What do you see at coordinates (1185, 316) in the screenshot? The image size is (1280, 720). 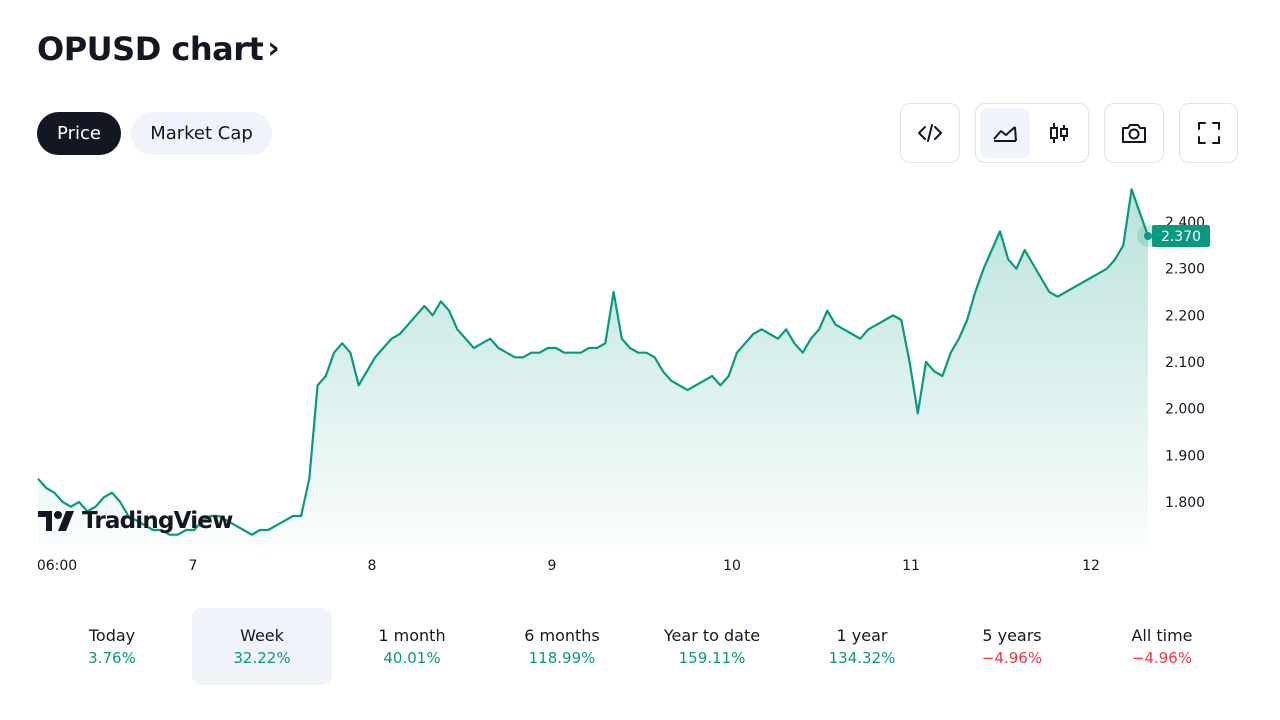 I see `y-tick-label: 2.200` at bounding box center [1185, 316].